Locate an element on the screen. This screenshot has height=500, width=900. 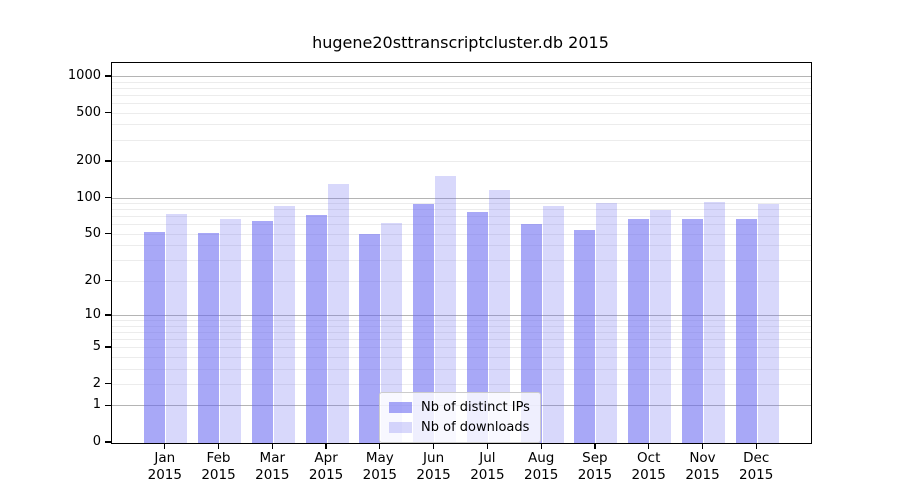
bar-nov-downloads is located at coordinates (714, 322).